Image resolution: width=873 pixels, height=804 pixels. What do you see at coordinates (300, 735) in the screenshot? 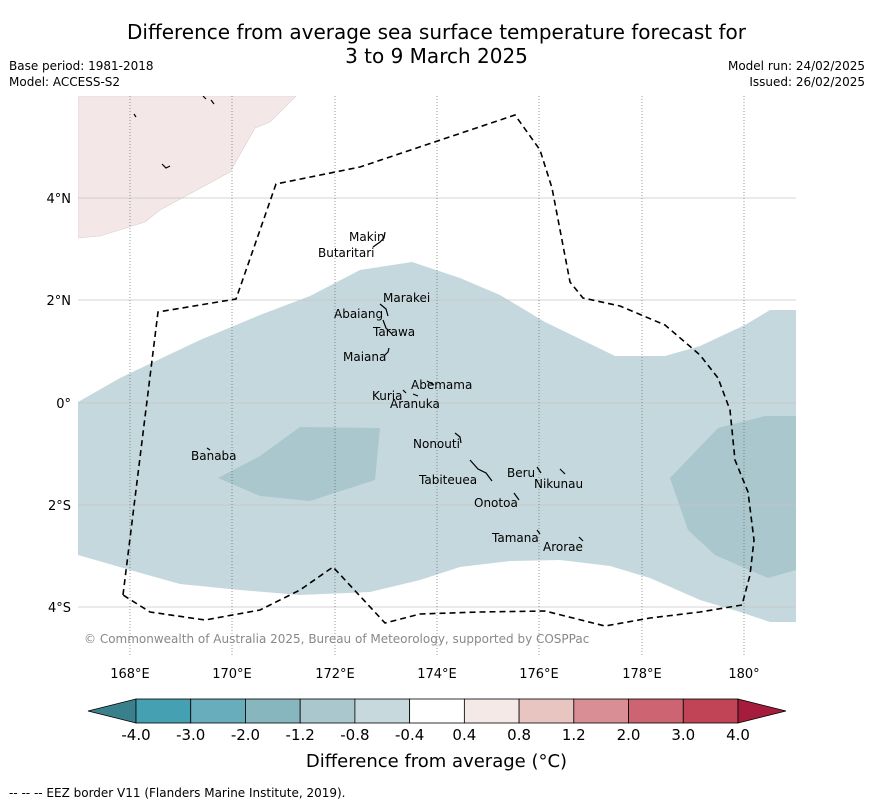
I see `colorbar-tick-label: -1.2` at bounding box center [300, 735].